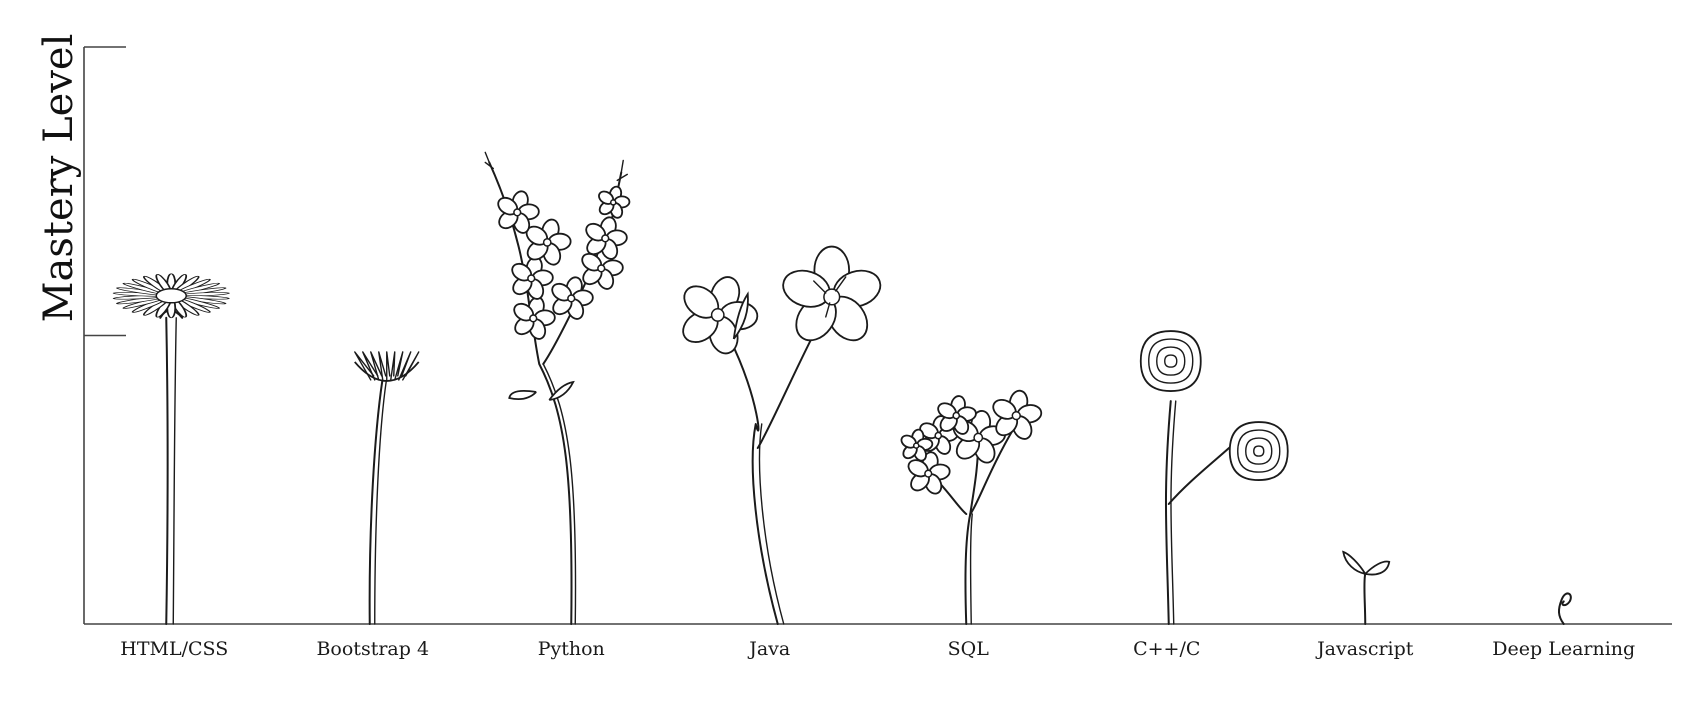  What do you see at coordinates (105, 191) in the screenshot?
I see `y-ticks` at bounding box center [105, 191].